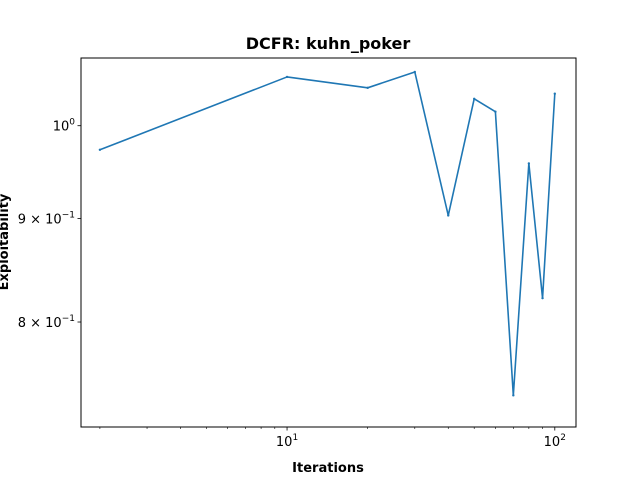 The height and width of the screenshot is (480, 640). I want to click on chart-title: DCFR: kuhn_poker, so click(328, 43).